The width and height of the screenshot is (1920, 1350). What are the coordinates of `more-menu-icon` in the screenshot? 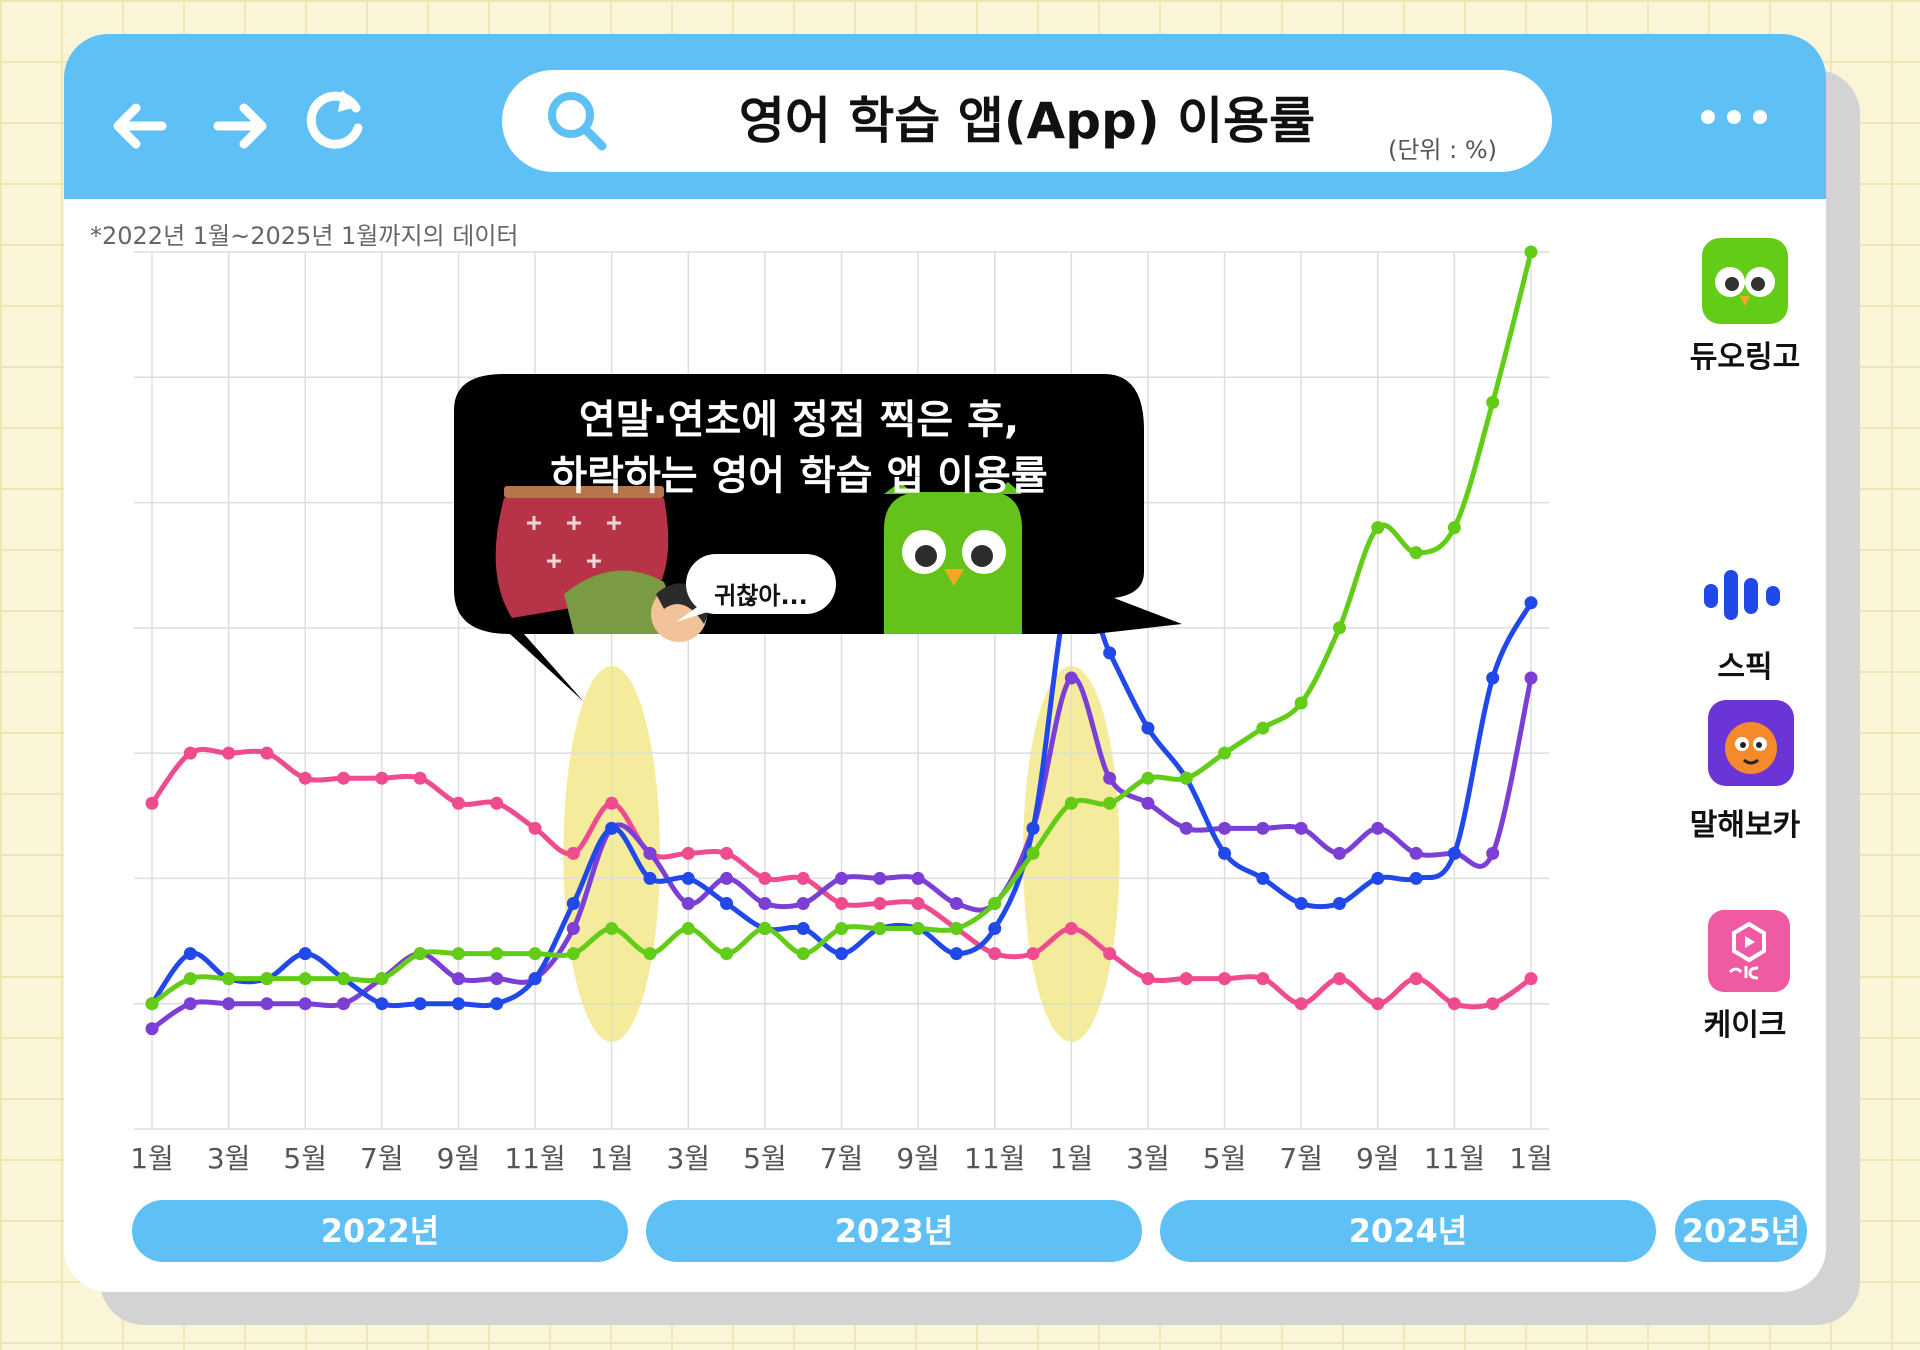 It's located at (1734, 117).